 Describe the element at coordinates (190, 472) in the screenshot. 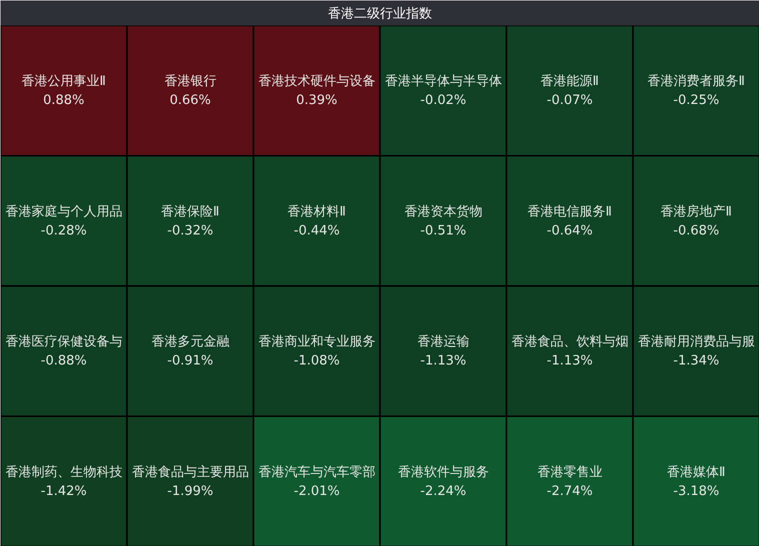

I see `category-label: 香港食品与主要用品` at that location.